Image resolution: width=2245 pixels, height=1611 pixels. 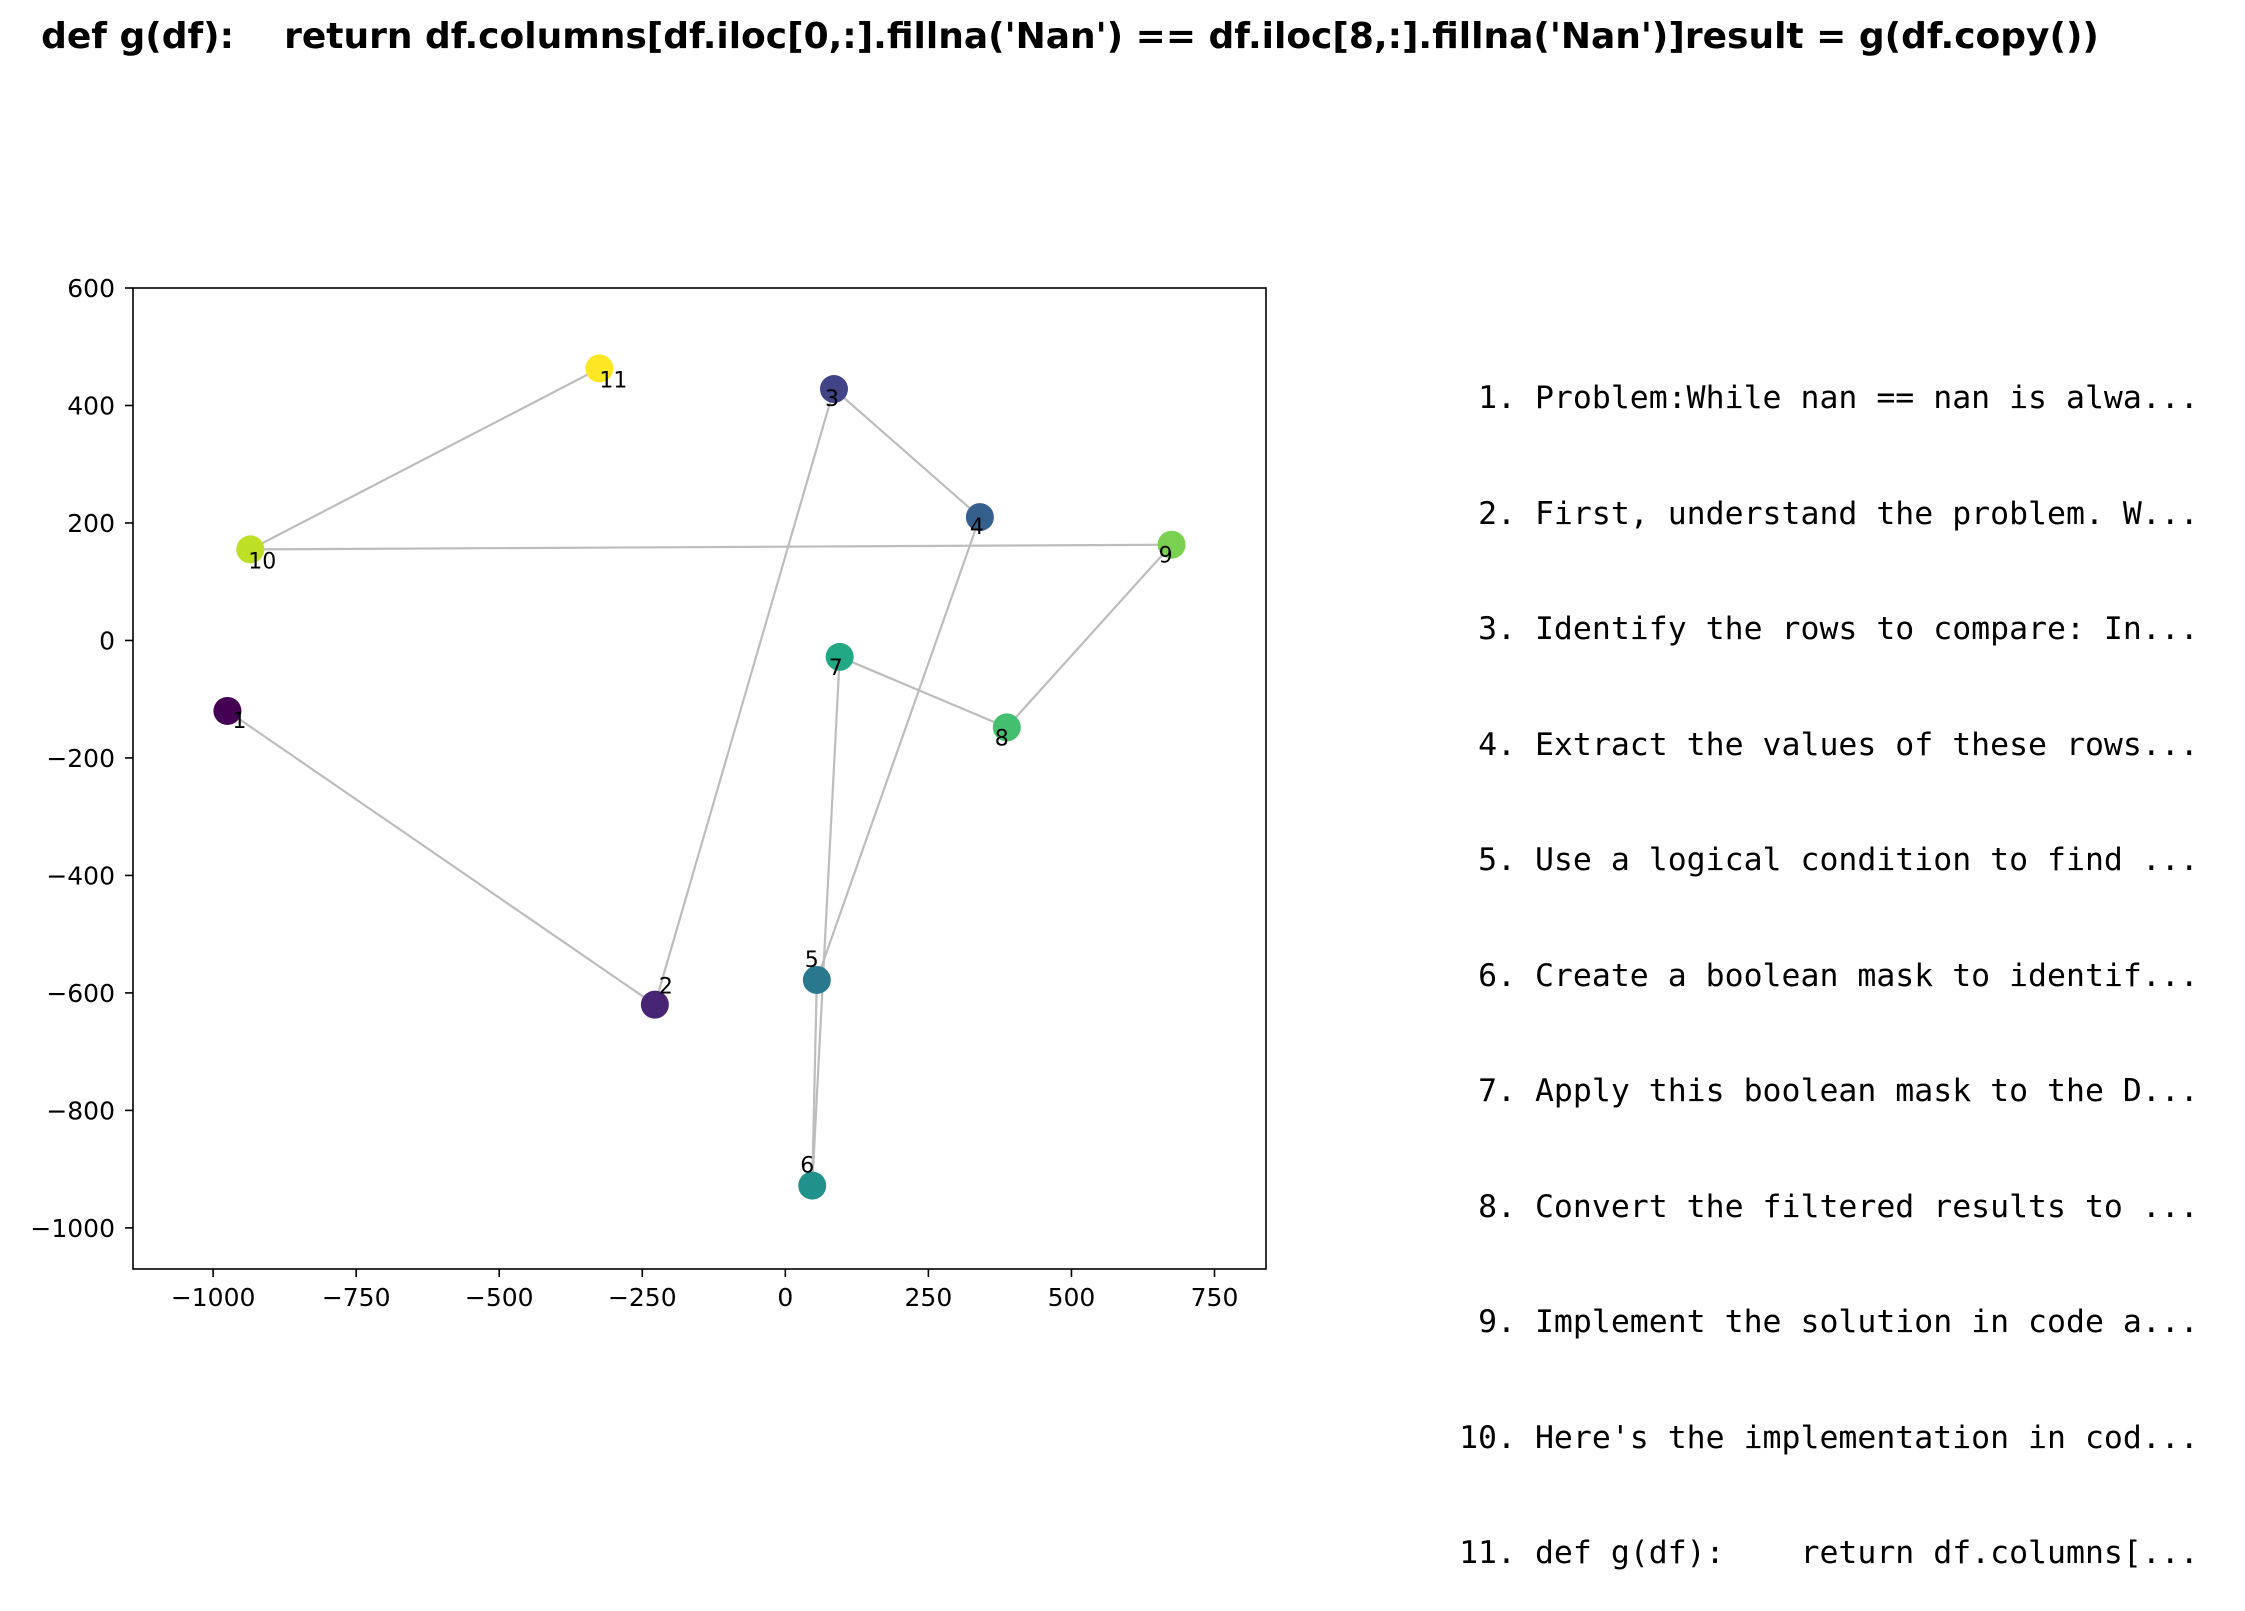 I want to click on point-label: 9, so click(x=1166, y=556).